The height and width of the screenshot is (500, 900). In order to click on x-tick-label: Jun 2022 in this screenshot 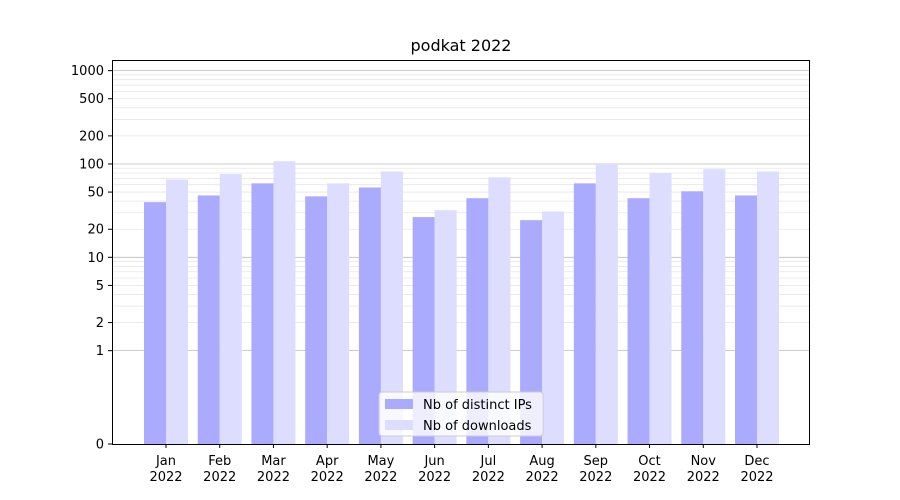, I will do `click(434, 469)`.